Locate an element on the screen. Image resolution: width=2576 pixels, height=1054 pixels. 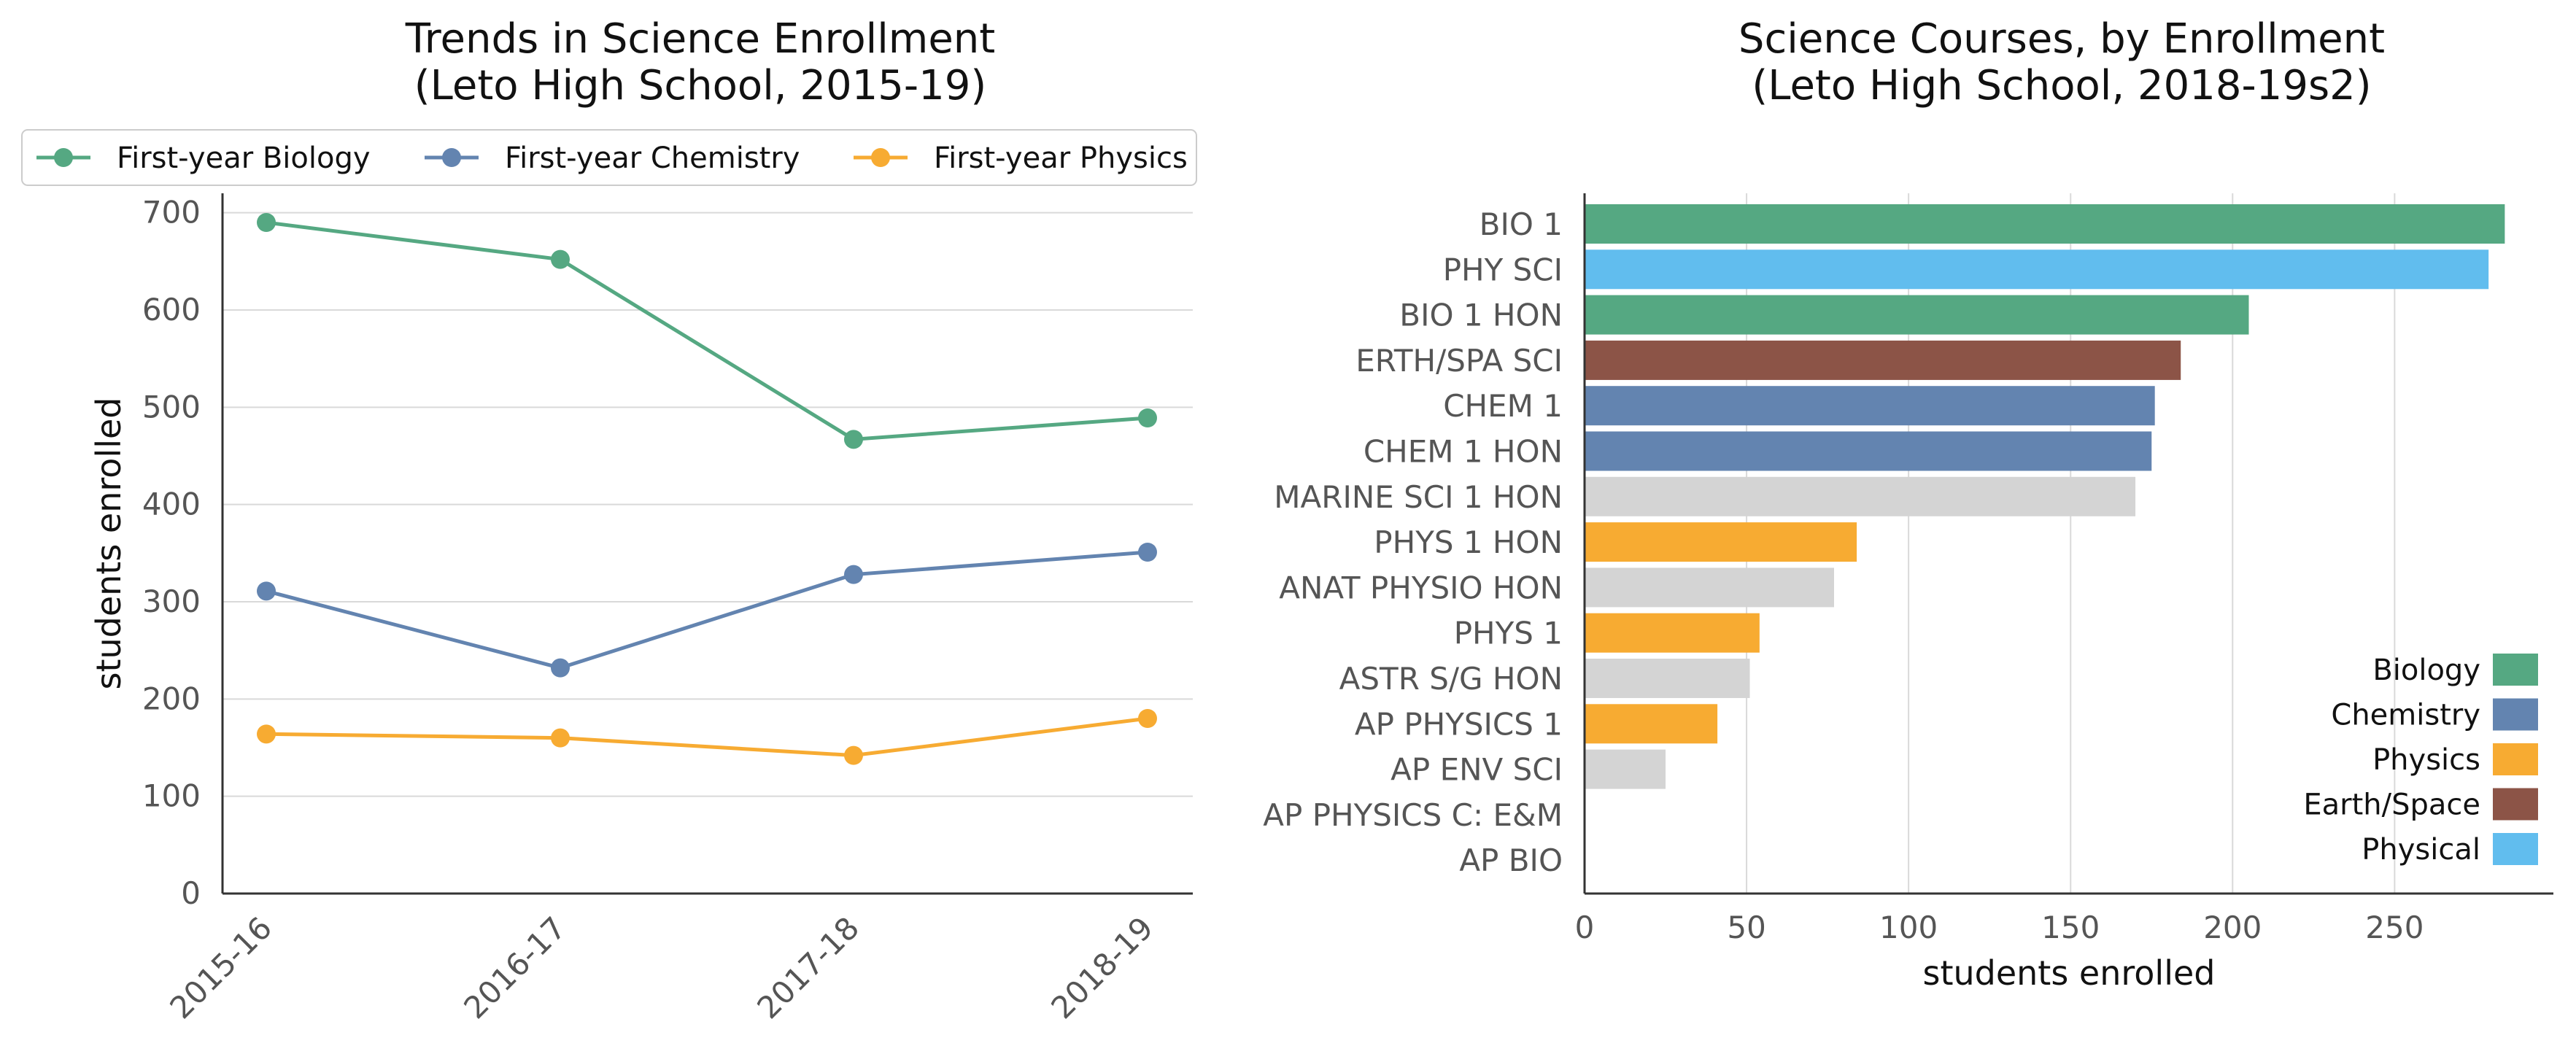
category-label: MARINE SCI 1 HON is located at coordinates (1418, 497).